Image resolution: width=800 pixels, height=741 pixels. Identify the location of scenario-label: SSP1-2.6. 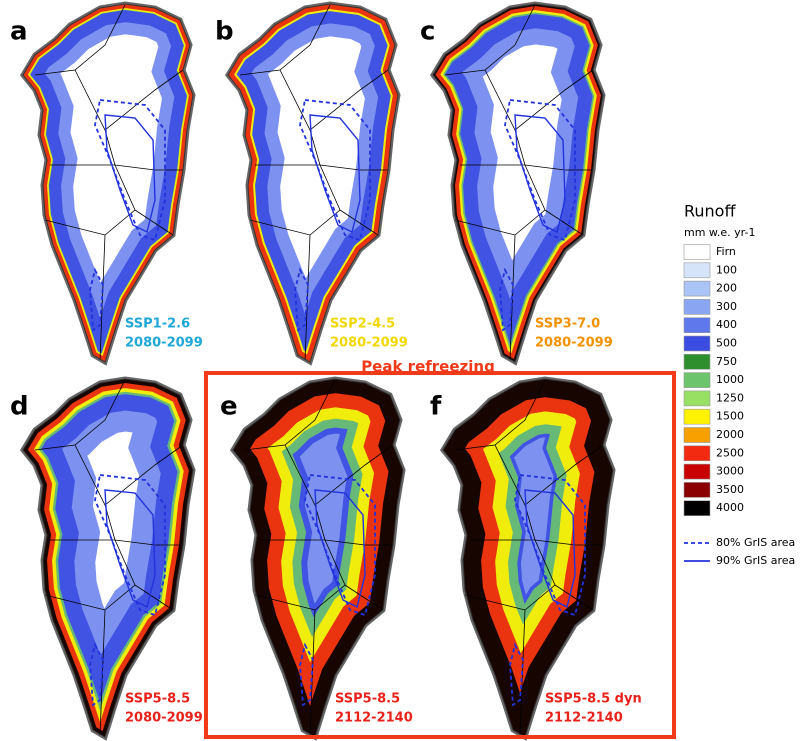
(157, 324).